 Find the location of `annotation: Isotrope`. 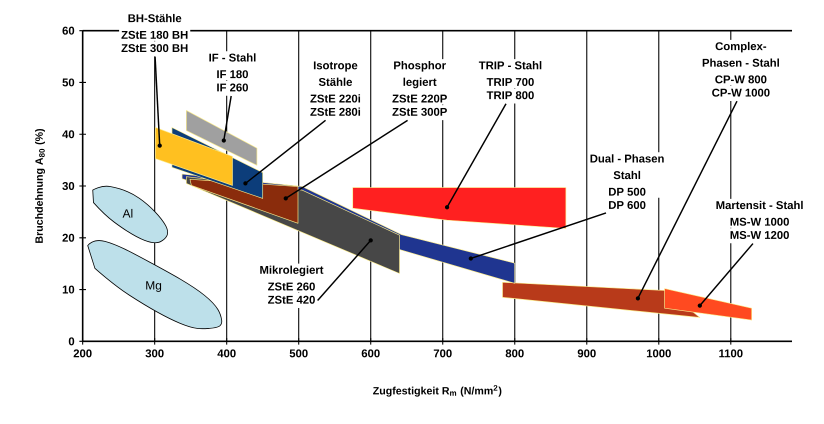

annotation: Isotrope is located at coordinates (336, 66).